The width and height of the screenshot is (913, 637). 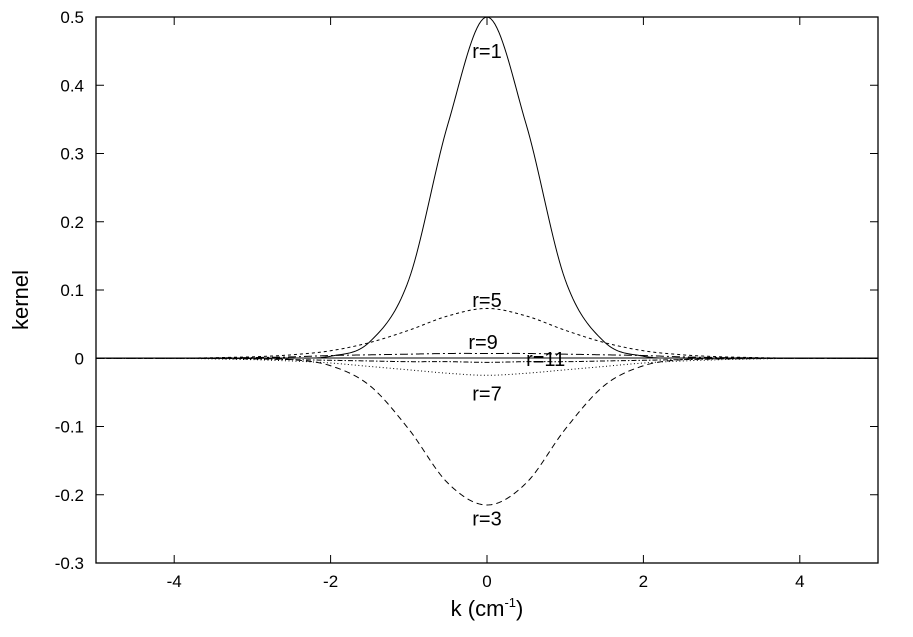 What do you see at coordinates (482, 343) in the screenshot?
I see `curve-label-r9: r=9` at bounding box center [482, 343].